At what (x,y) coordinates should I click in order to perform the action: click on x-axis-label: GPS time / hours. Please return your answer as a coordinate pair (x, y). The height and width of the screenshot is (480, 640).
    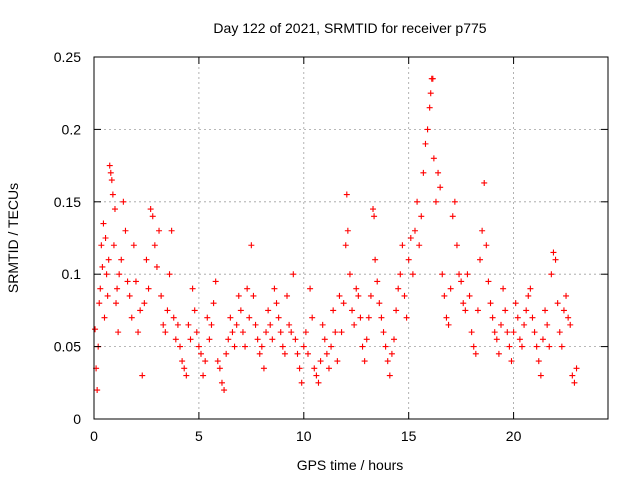
    Looking at the image, I should click on (350, 465).